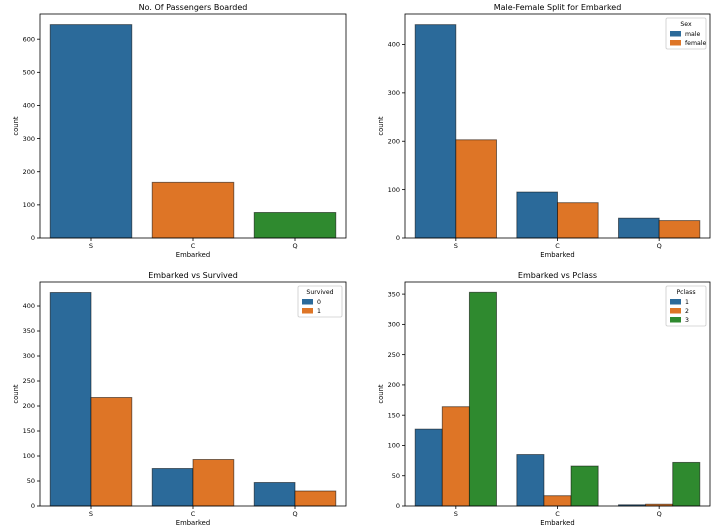 The width and height of the screenshot is (720, 531). I want to click on legend-entry-label: 3, so click(687, 320).